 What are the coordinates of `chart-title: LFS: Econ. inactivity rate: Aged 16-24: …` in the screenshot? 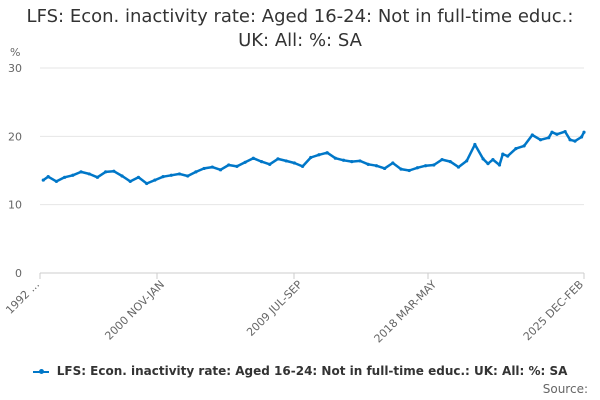 It's located at (300, 28).